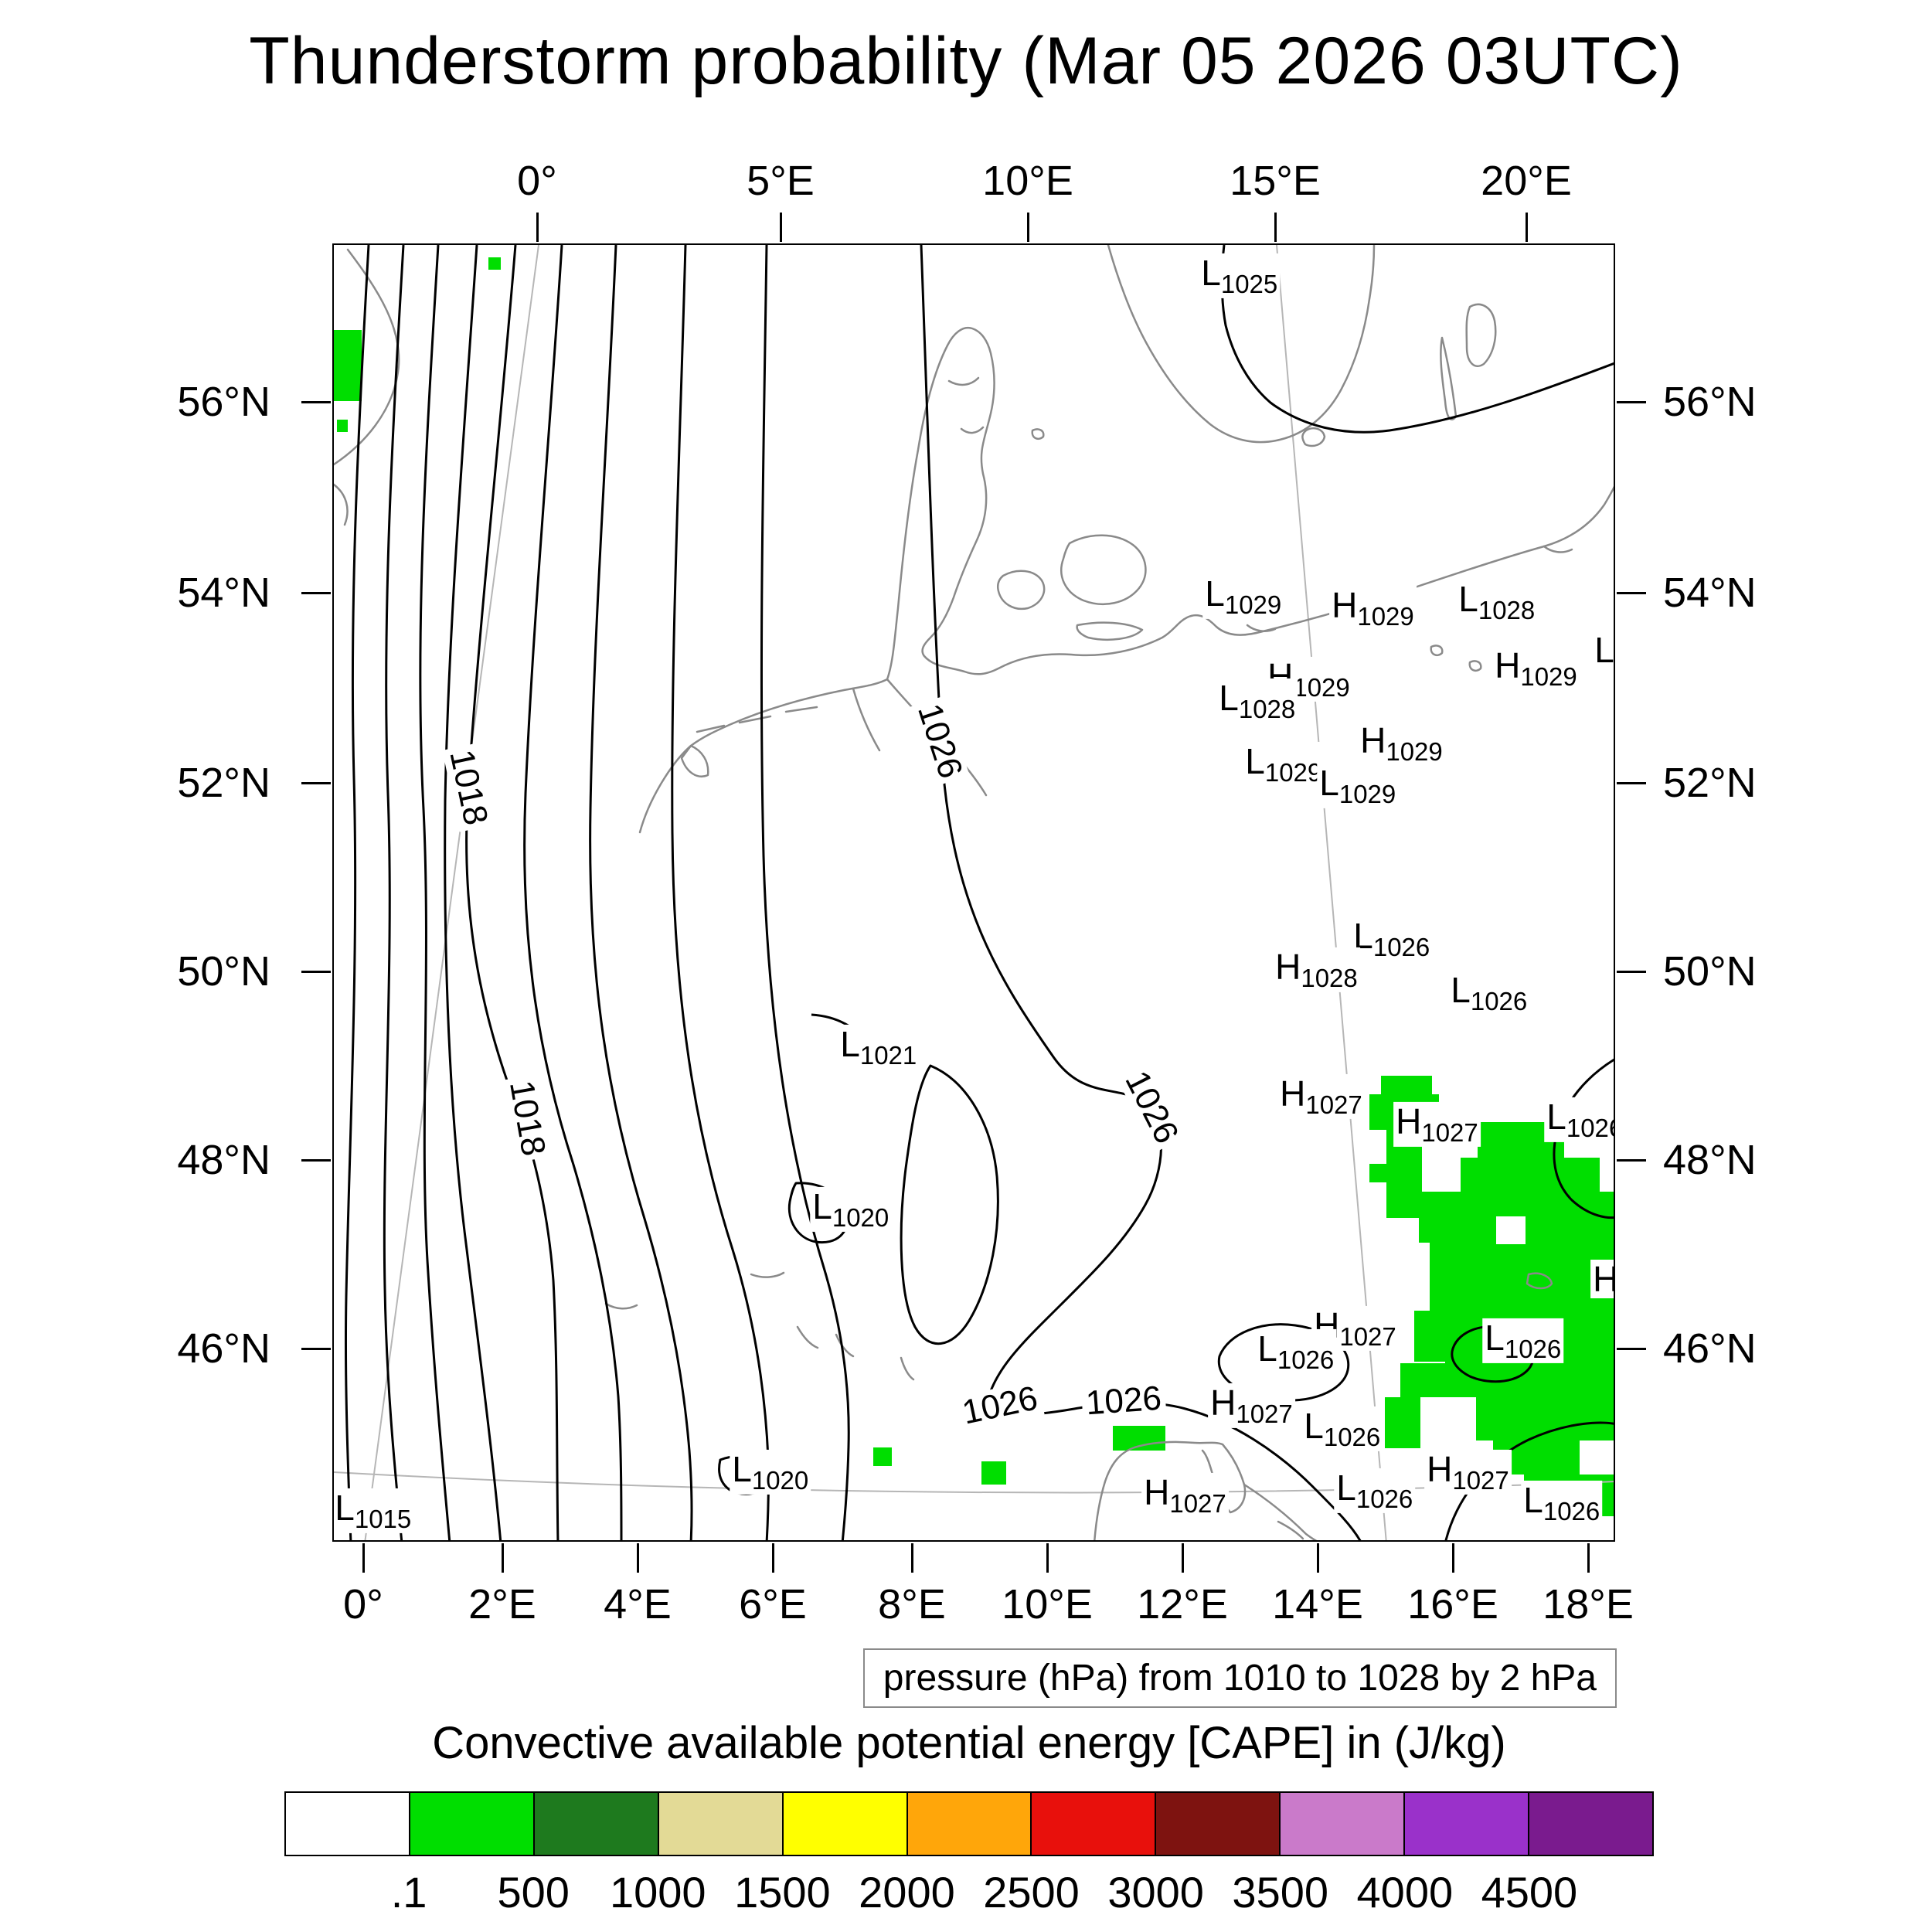  Describe the element at coordinates (1417, 339) in the screenshot. I see `isobar-topright` at that location.